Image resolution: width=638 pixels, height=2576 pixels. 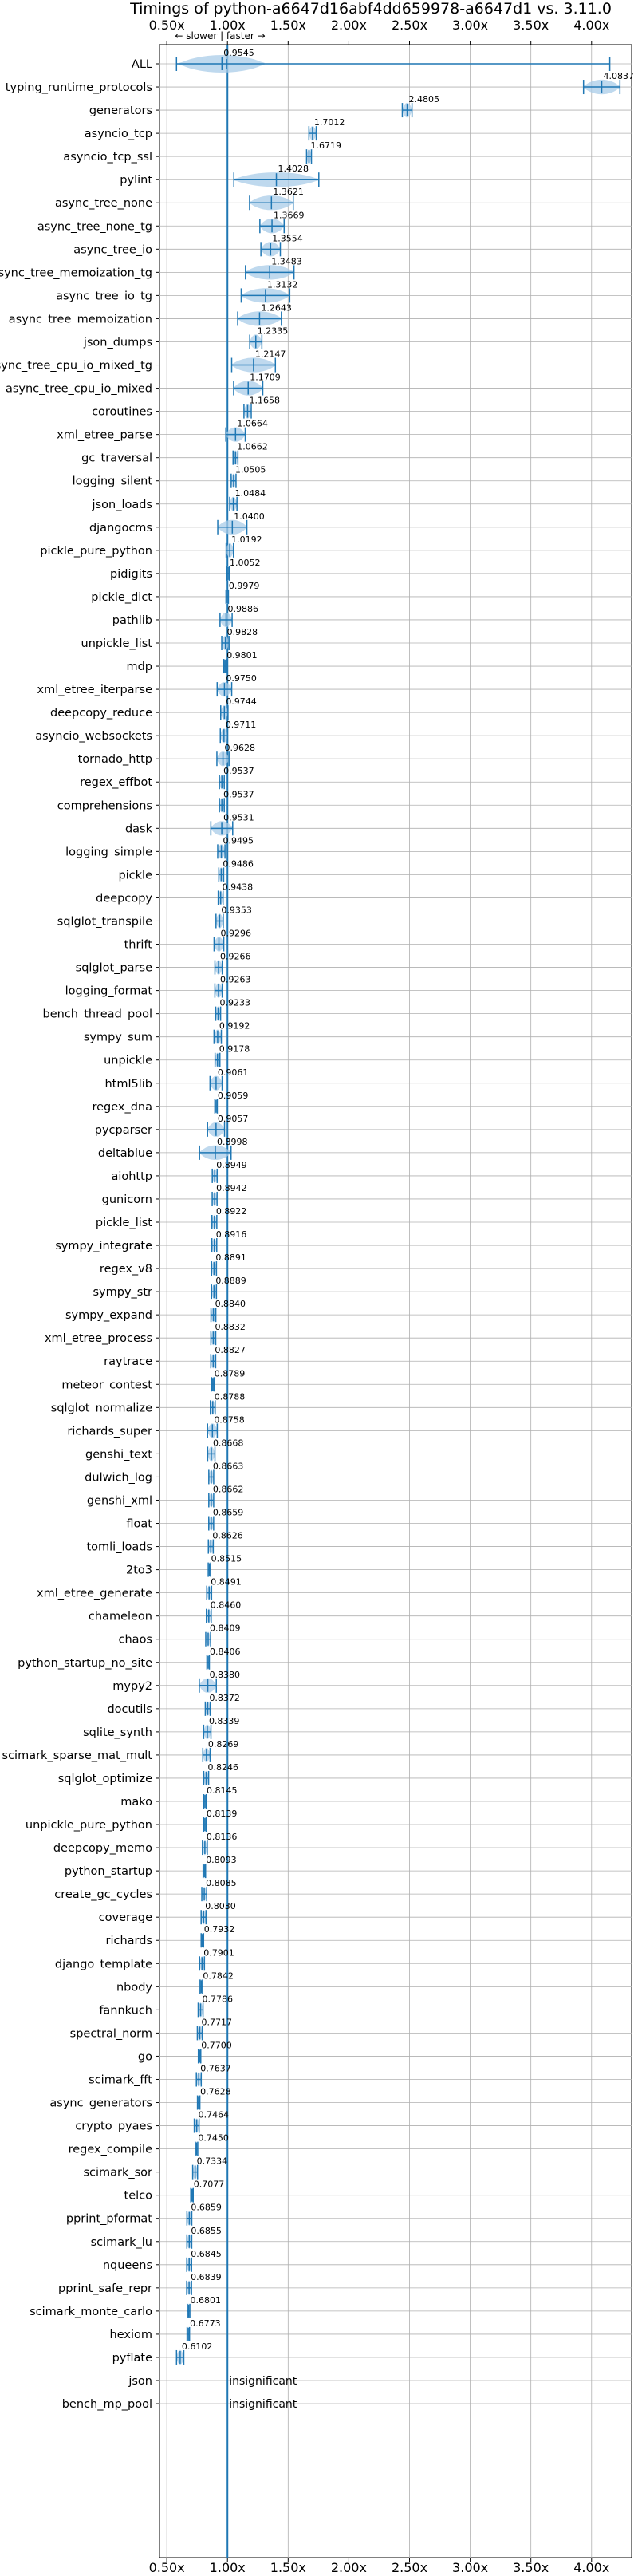 I want to click on category-label: async_tree_io, so click(x=113, y=249).